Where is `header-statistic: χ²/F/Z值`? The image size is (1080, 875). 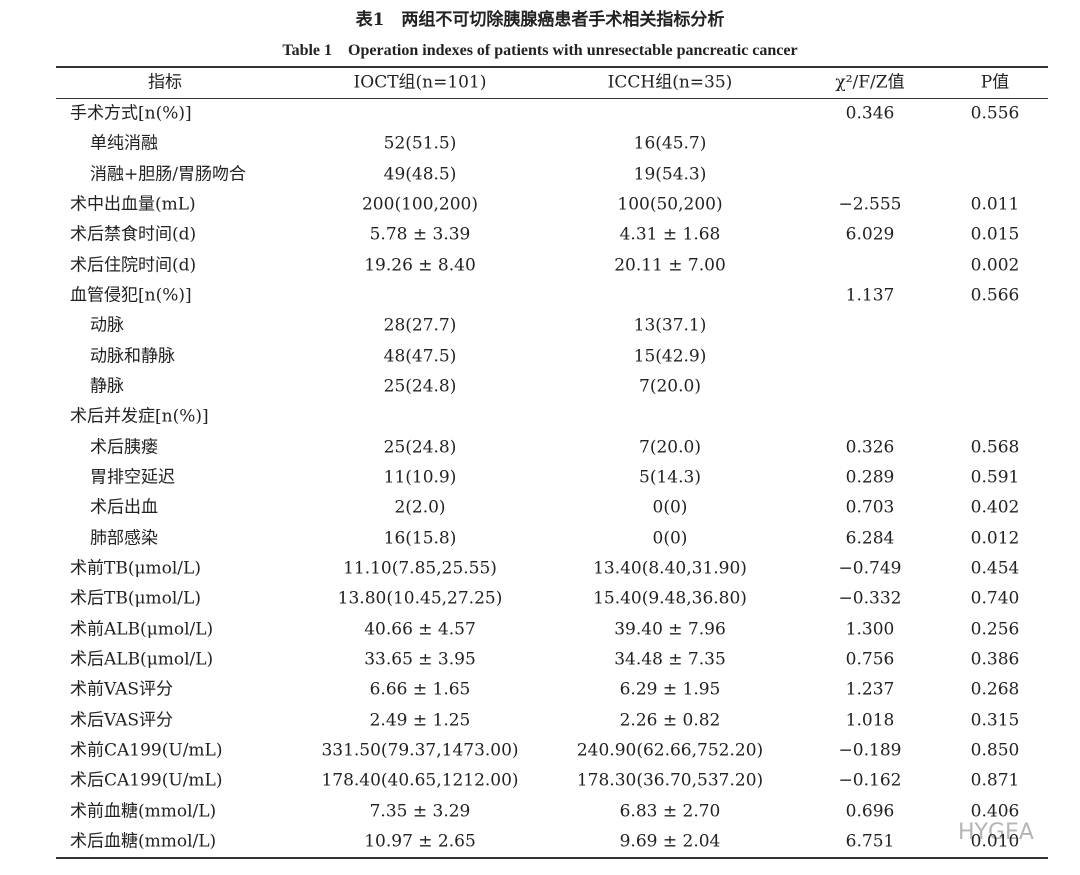
header-statistic: χ²/F/Z值 is located at coordinates (870, 82).